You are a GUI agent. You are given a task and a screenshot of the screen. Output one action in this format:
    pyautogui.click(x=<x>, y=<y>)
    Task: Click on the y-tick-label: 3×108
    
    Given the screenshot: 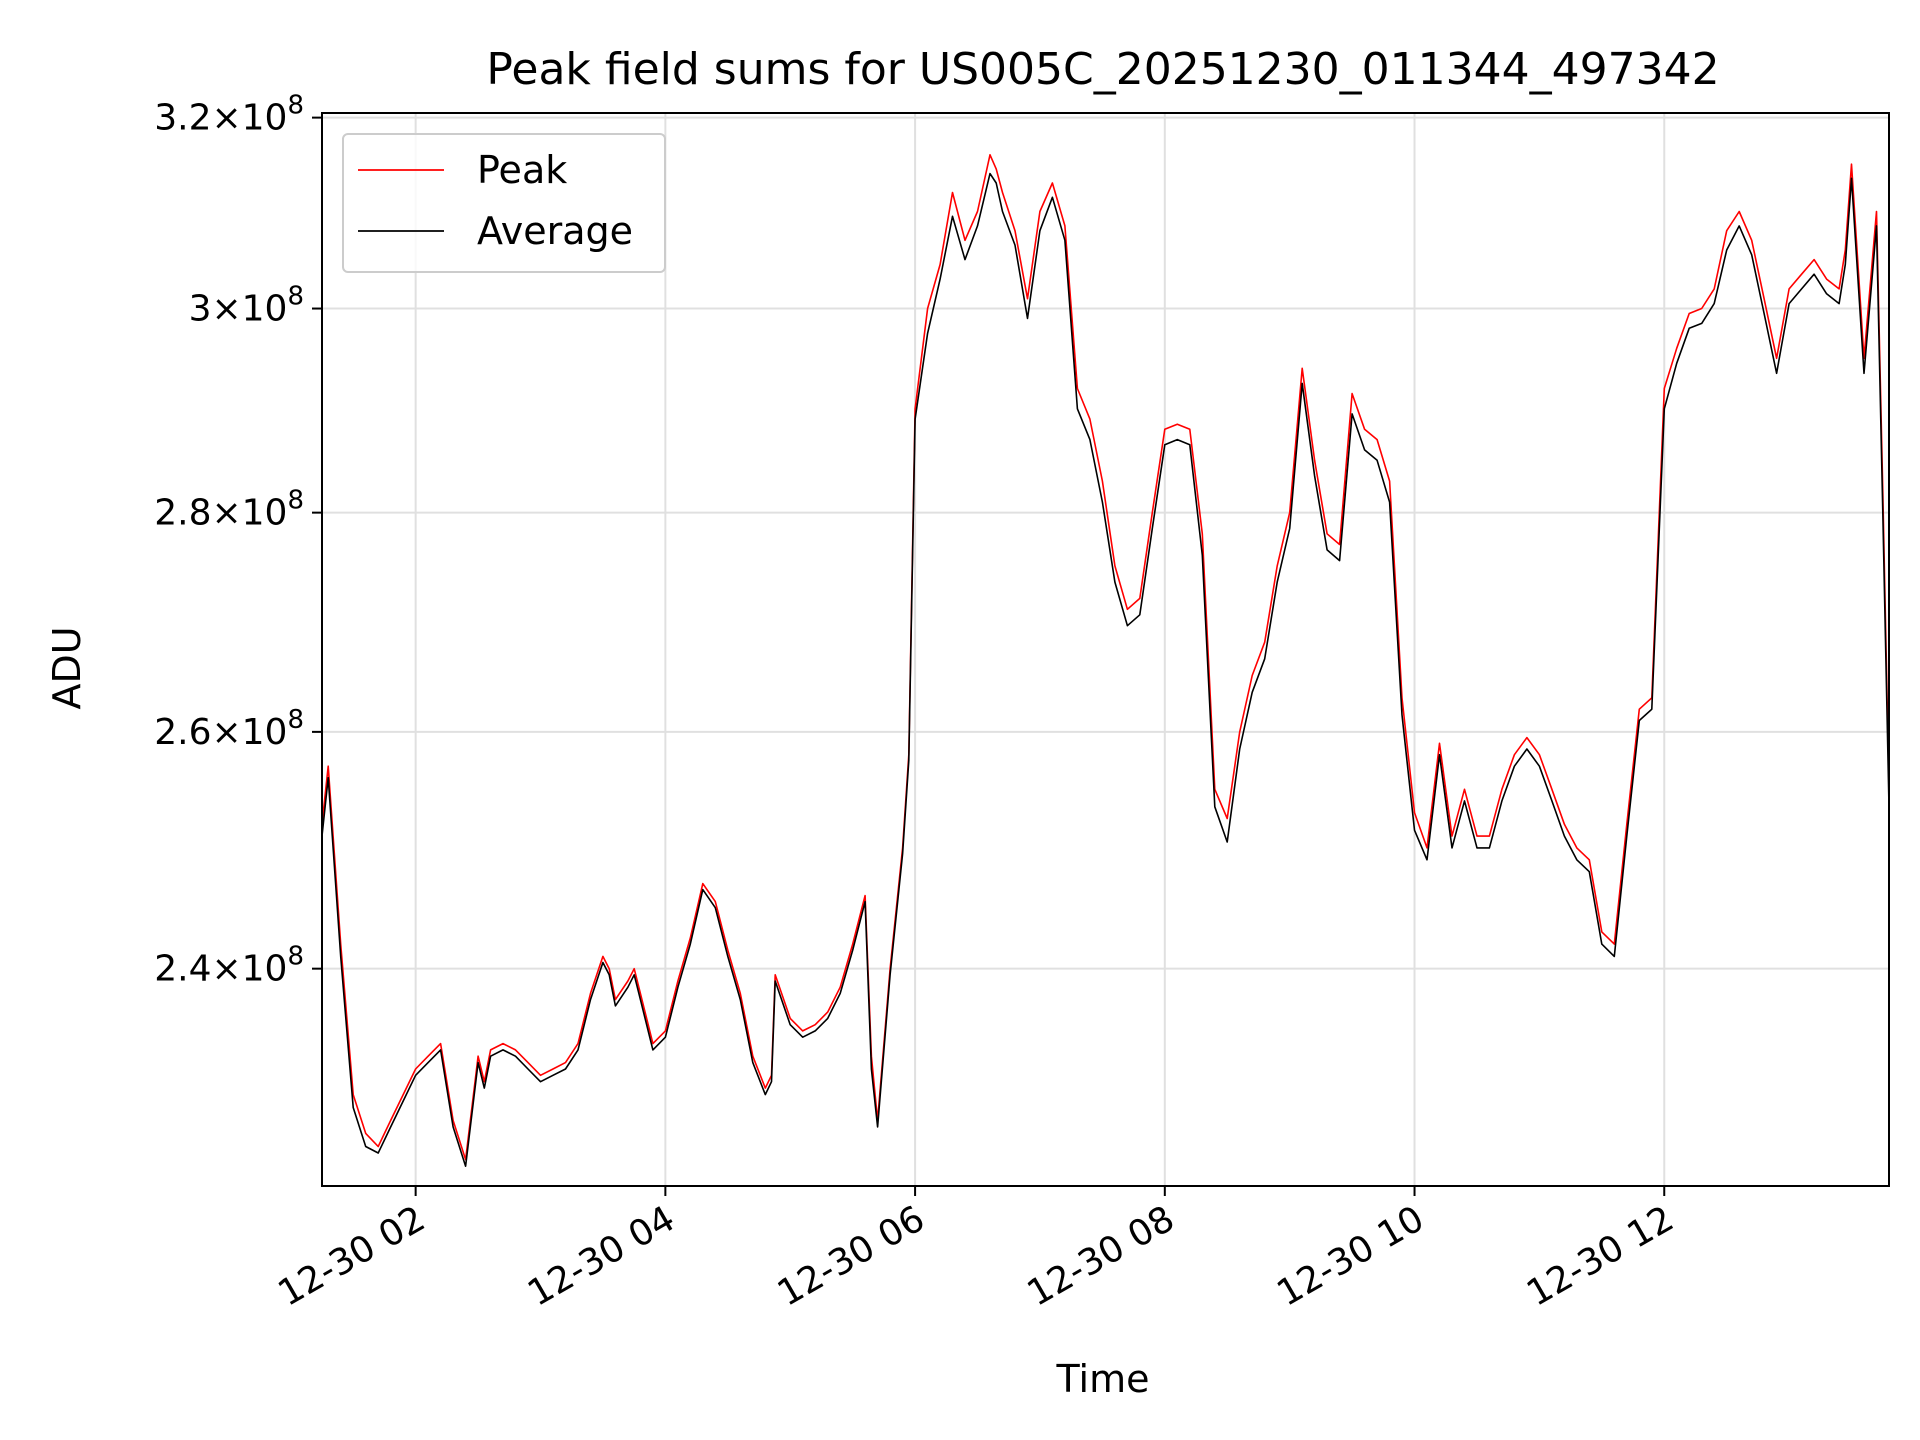 What is the action you would take?
    pyautogui.click(x=246, y=306)
    